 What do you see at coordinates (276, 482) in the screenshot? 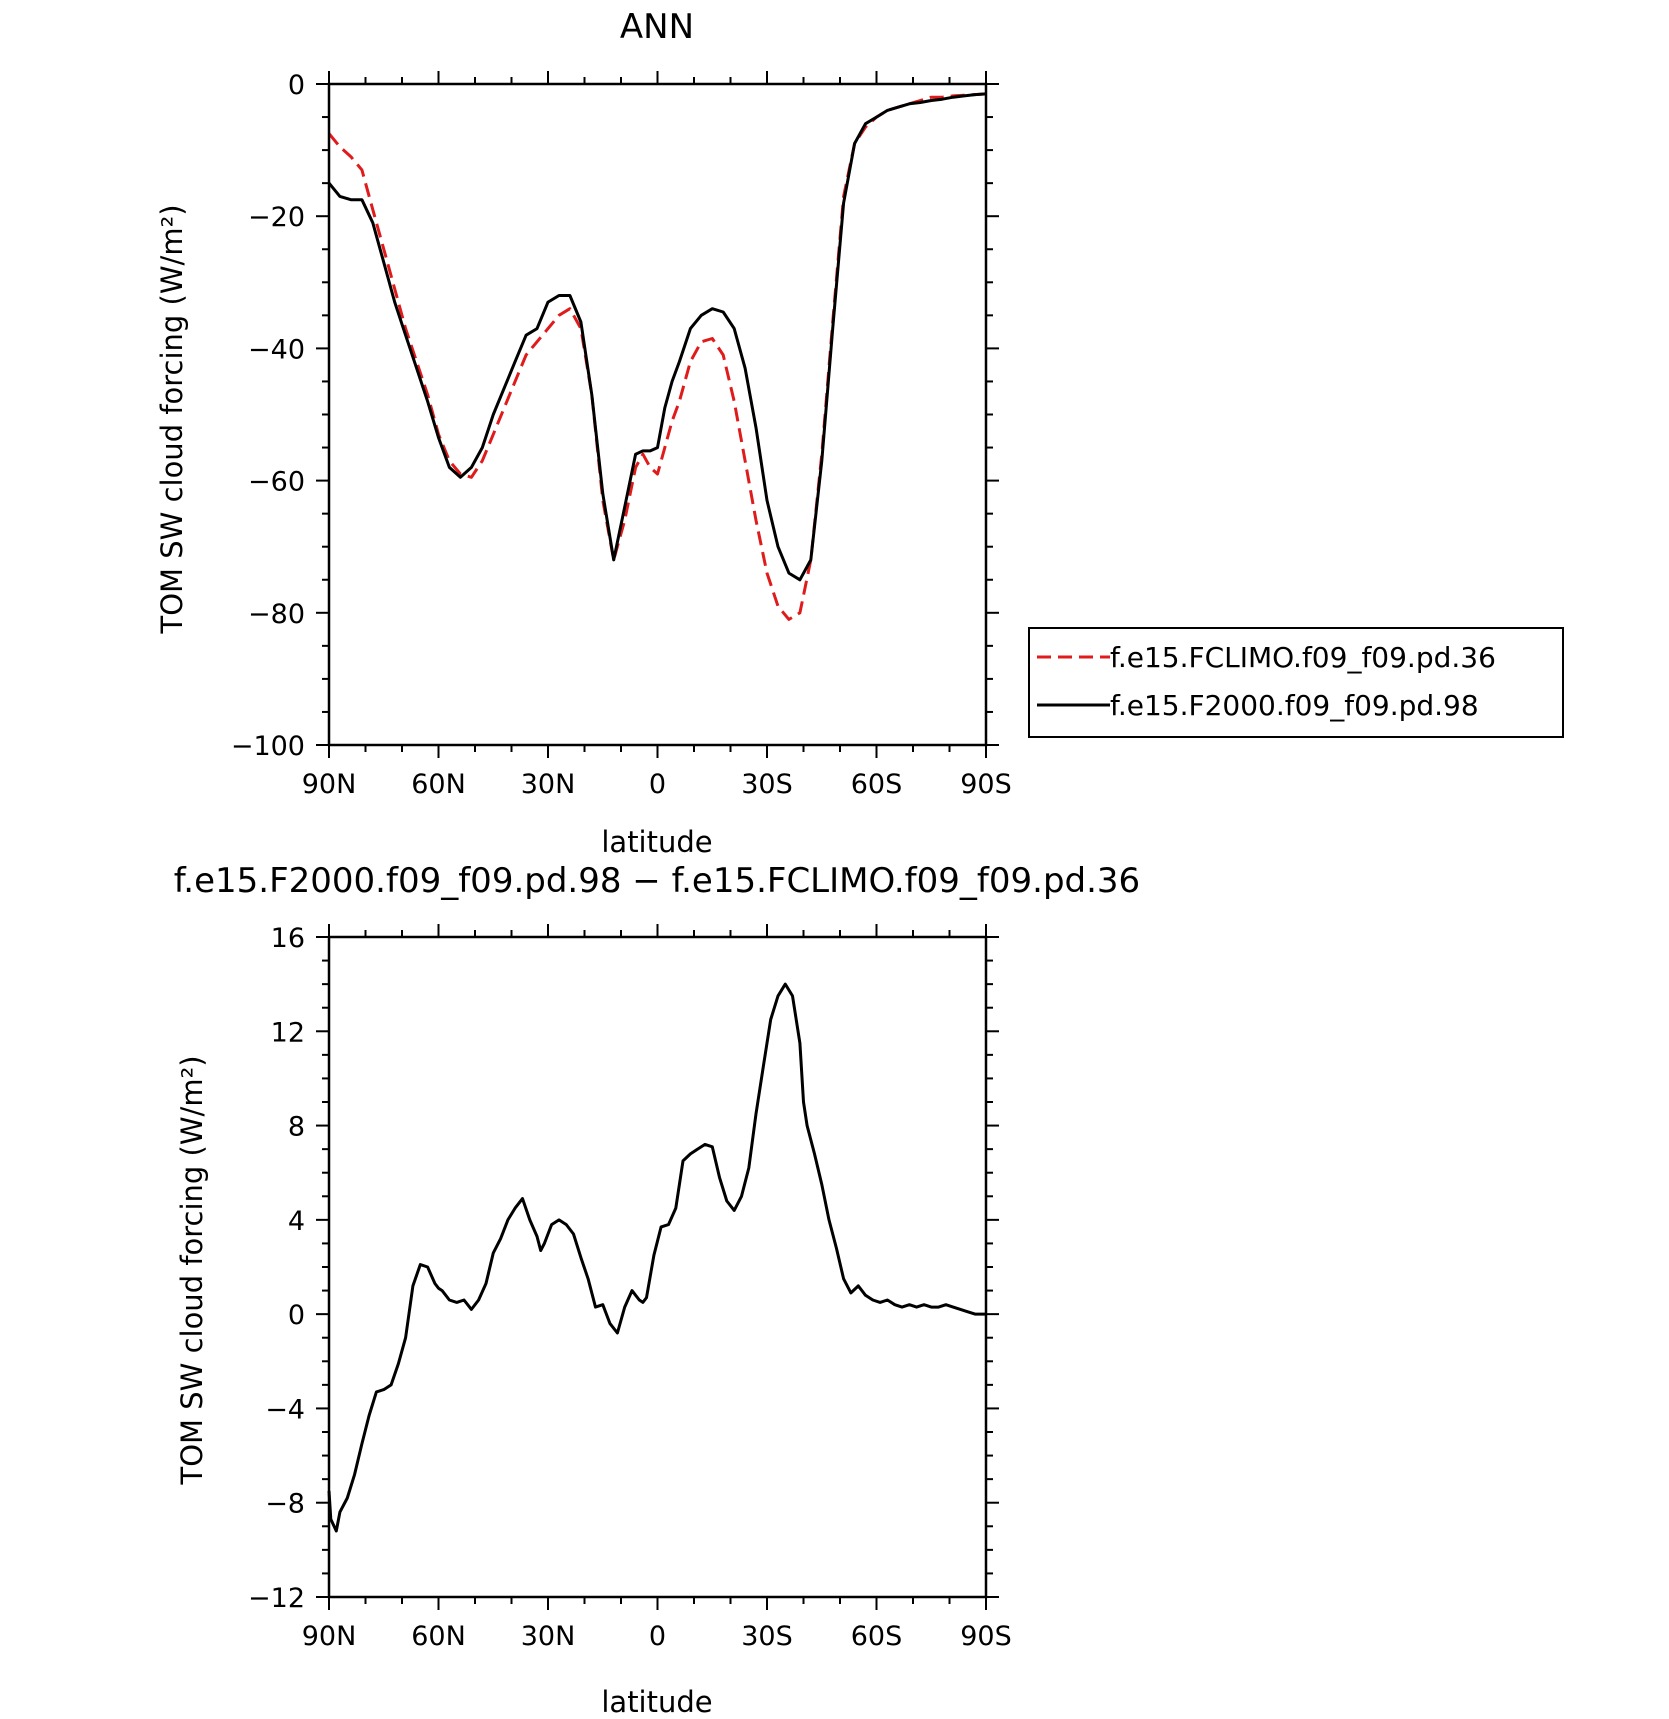
I see `y-tick-label: −60` at bounding box center [276, 482].